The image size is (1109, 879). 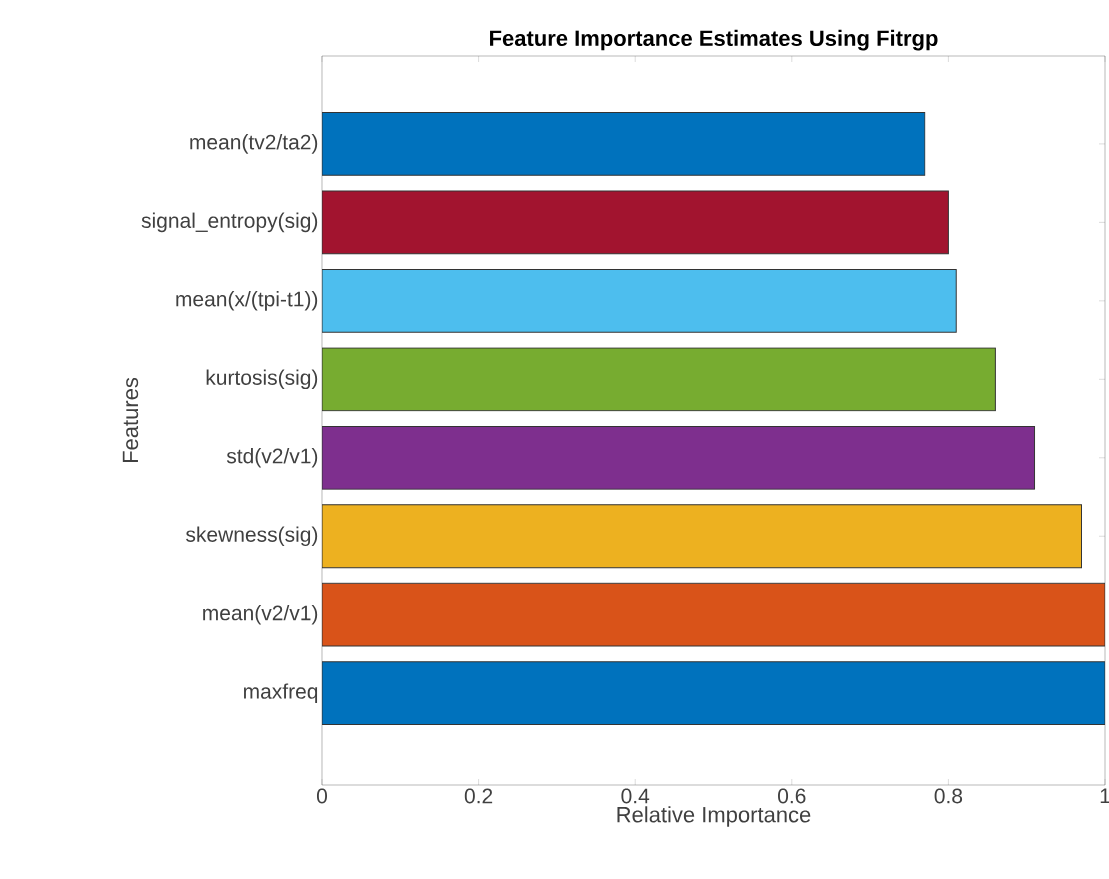 I want to click on y-tick-label: mean(v2/v1), so click(x=260, y=614).